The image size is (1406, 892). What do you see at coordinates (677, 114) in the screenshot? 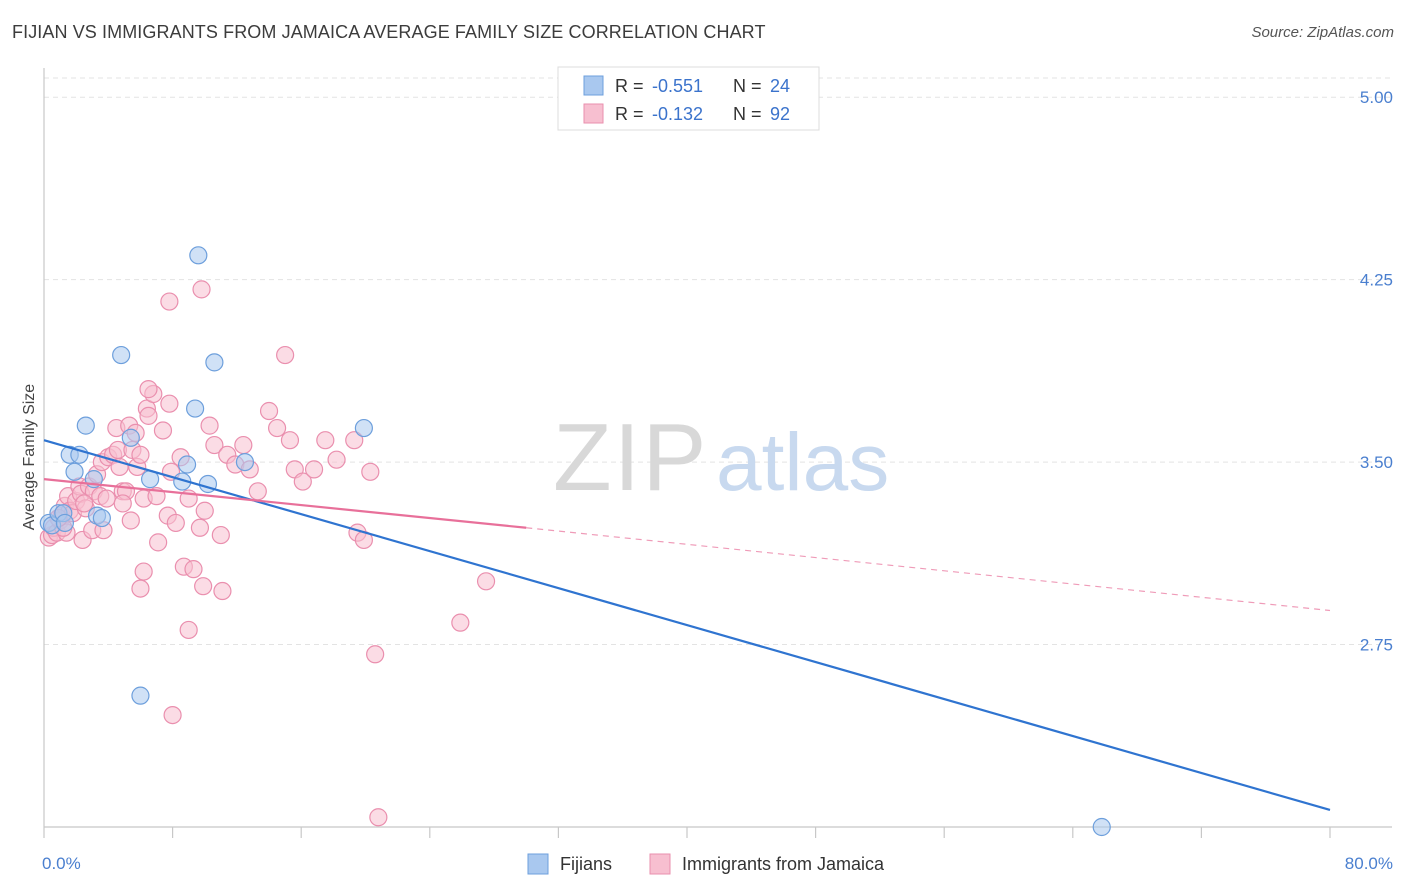
I see `legend-r-value: -0.132` at bounding box center [677, 114].